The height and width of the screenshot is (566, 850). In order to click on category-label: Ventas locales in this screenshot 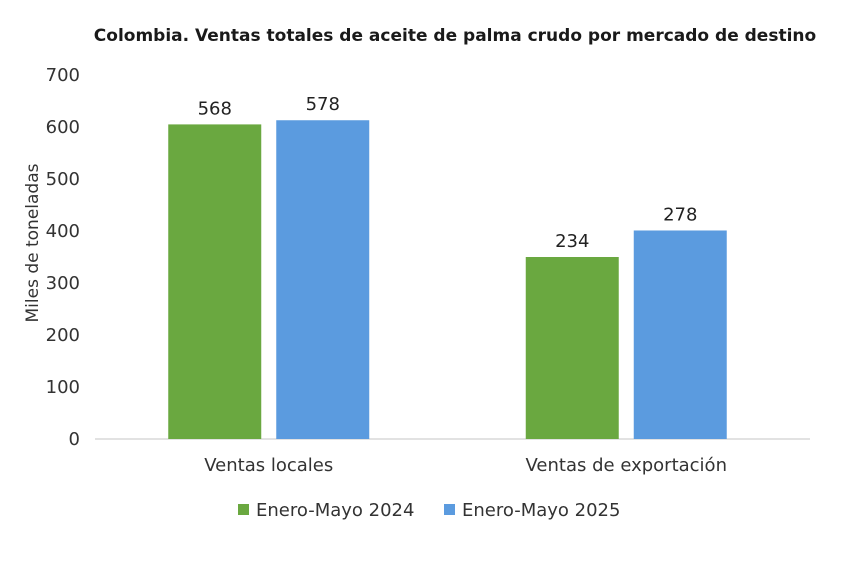, I will do `click(268, 465)`.